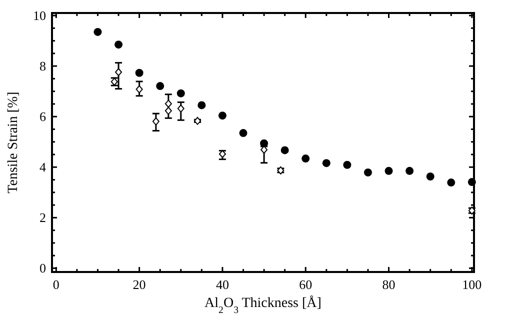  Describe the element at coordinates (13, 143) in the screenshot. I see `y-axis-title: Tensile Strain [%]` at that location.